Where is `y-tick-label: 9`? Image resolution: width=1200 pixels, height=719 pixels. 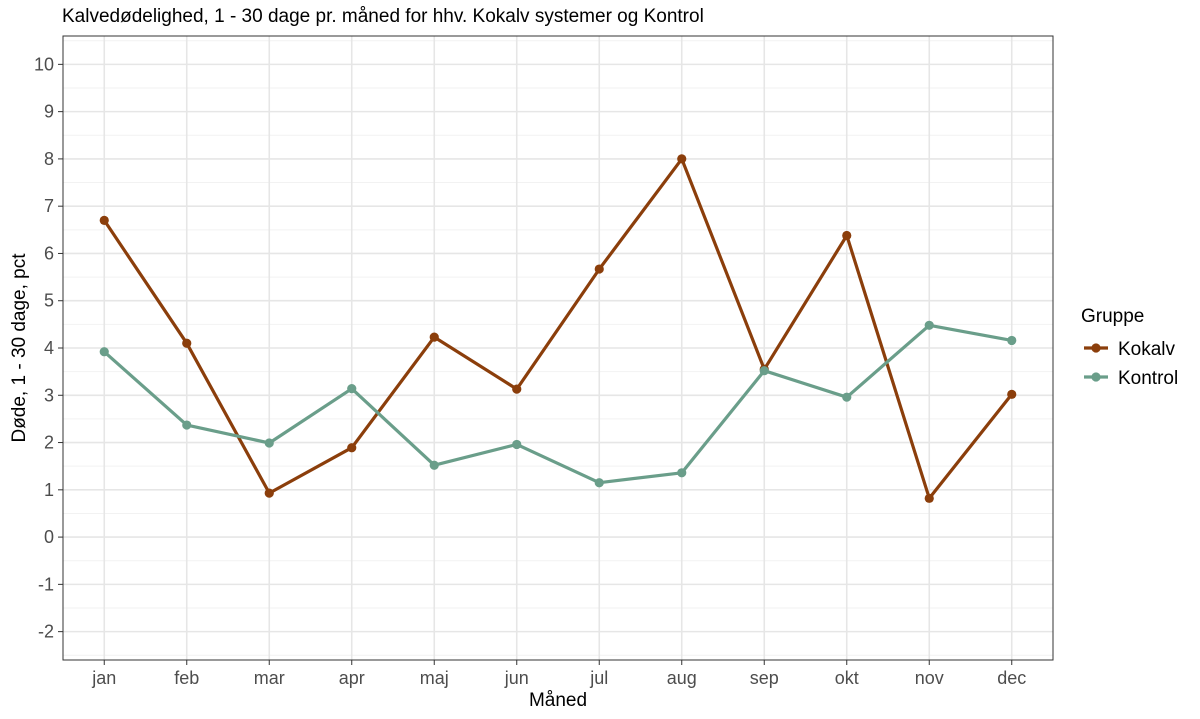 y-tick-label: 9 is located at coordinates (49, 112).